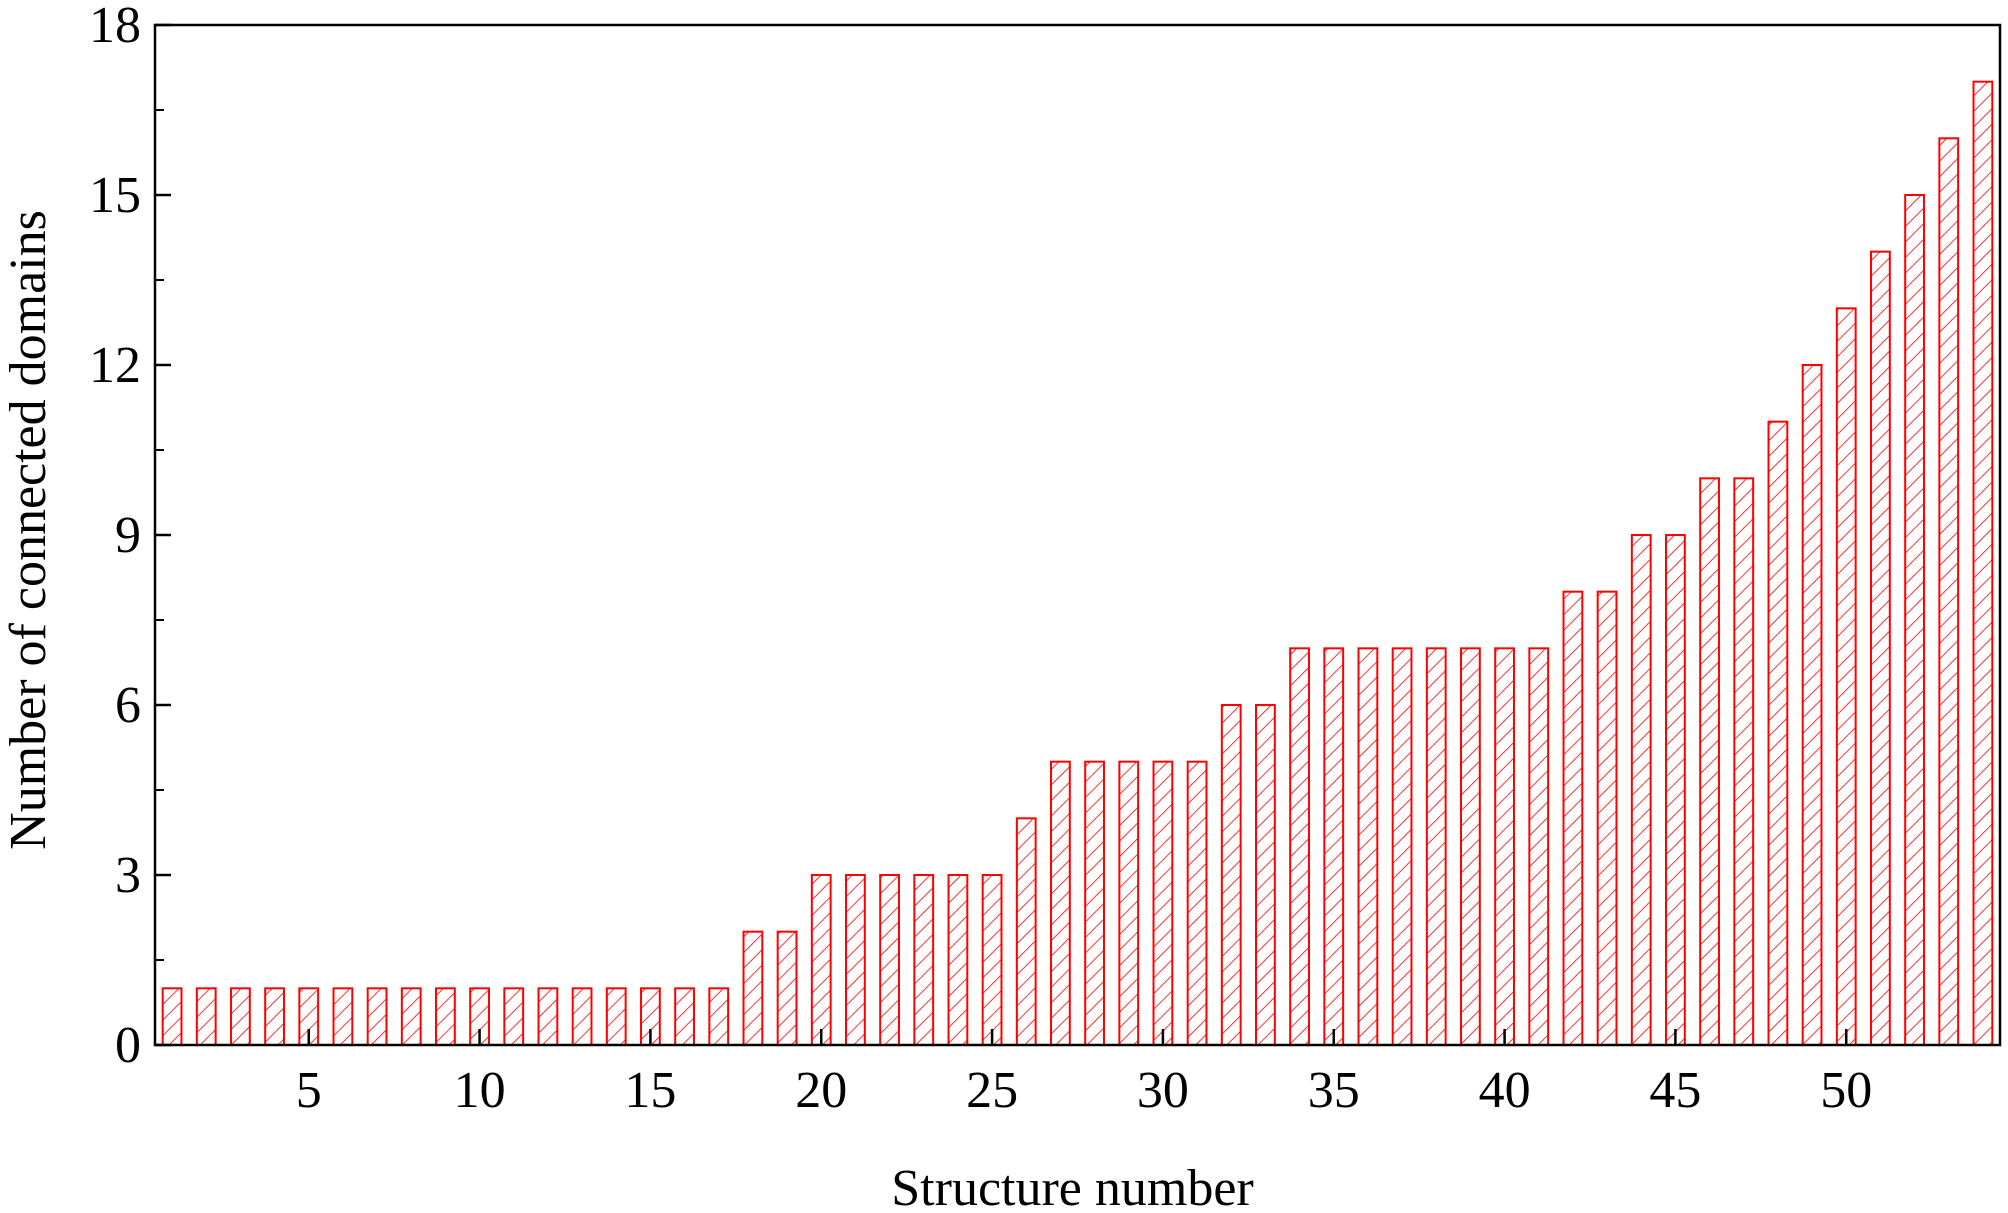  Describe the element at coordinates (1846, 1090) in the screenshot. I see `x-tick-label-50: 50` at that location.